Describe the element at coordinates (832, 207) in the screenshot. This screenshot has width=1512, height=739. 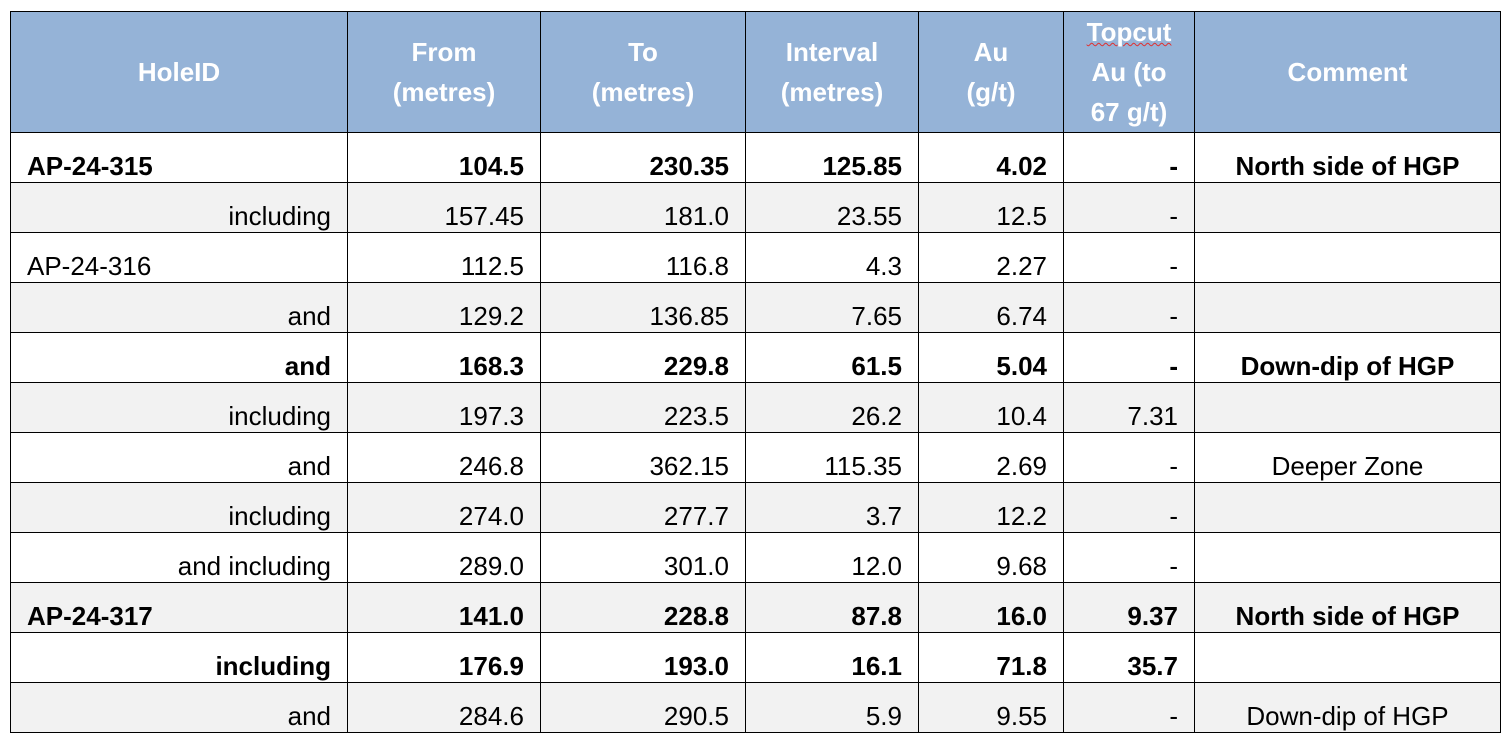
I see `value-cell: 23.55` at that location.